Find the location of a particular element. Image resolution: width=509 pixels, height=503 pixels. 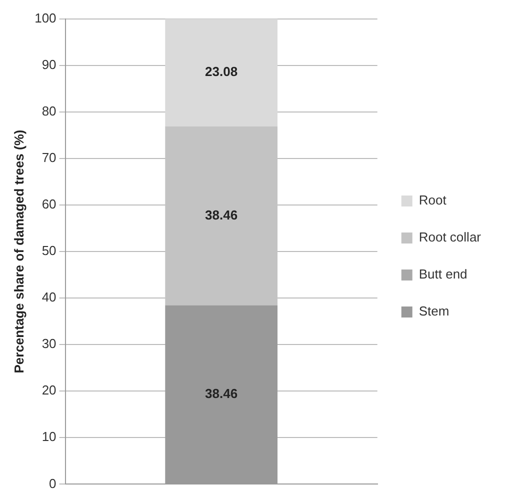

legend-label: Butt end is located at coordinates (443, 274).